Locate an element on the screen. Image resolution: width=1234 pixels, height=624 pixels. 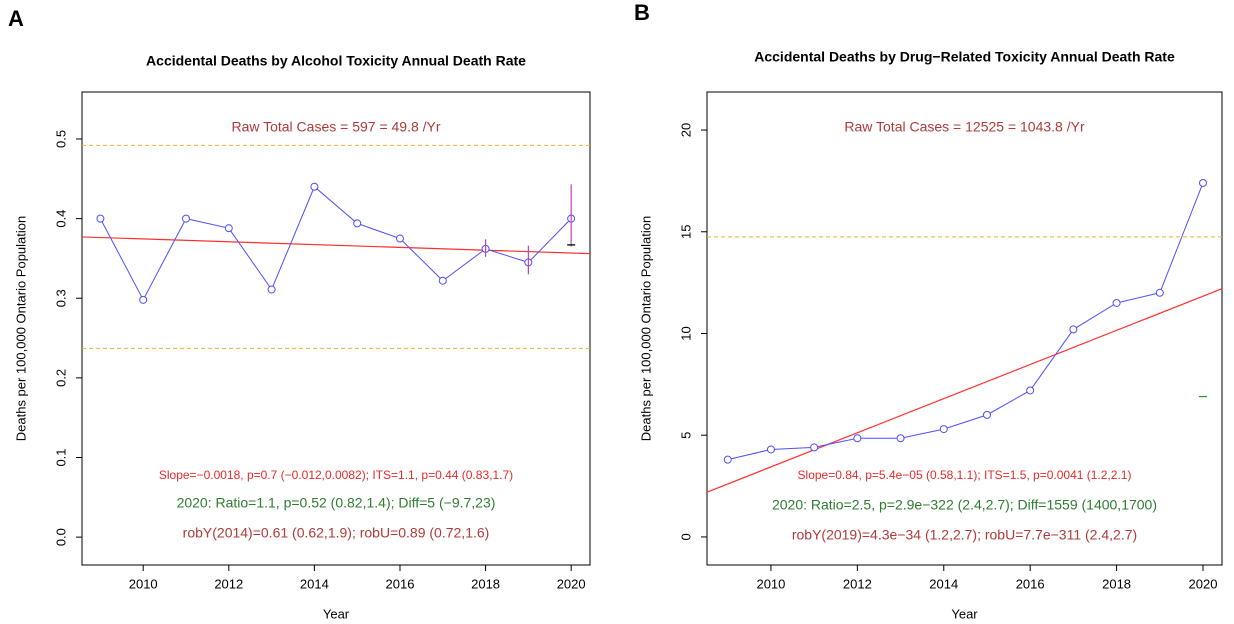
panel-label: B is located at coordinates (642, 12).